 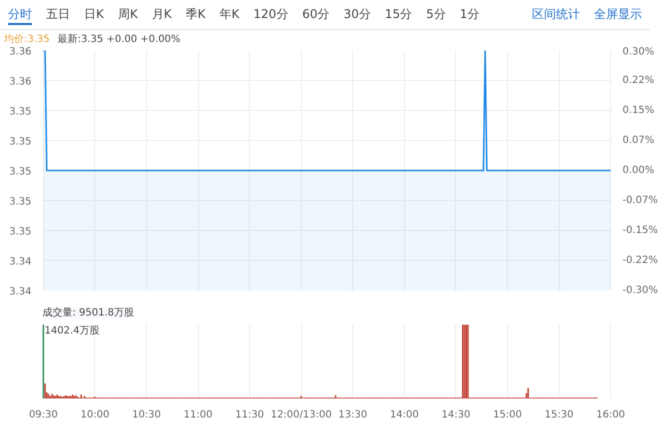 I want to click on x-tick-label: 15:30, so click(x=559, y=415).